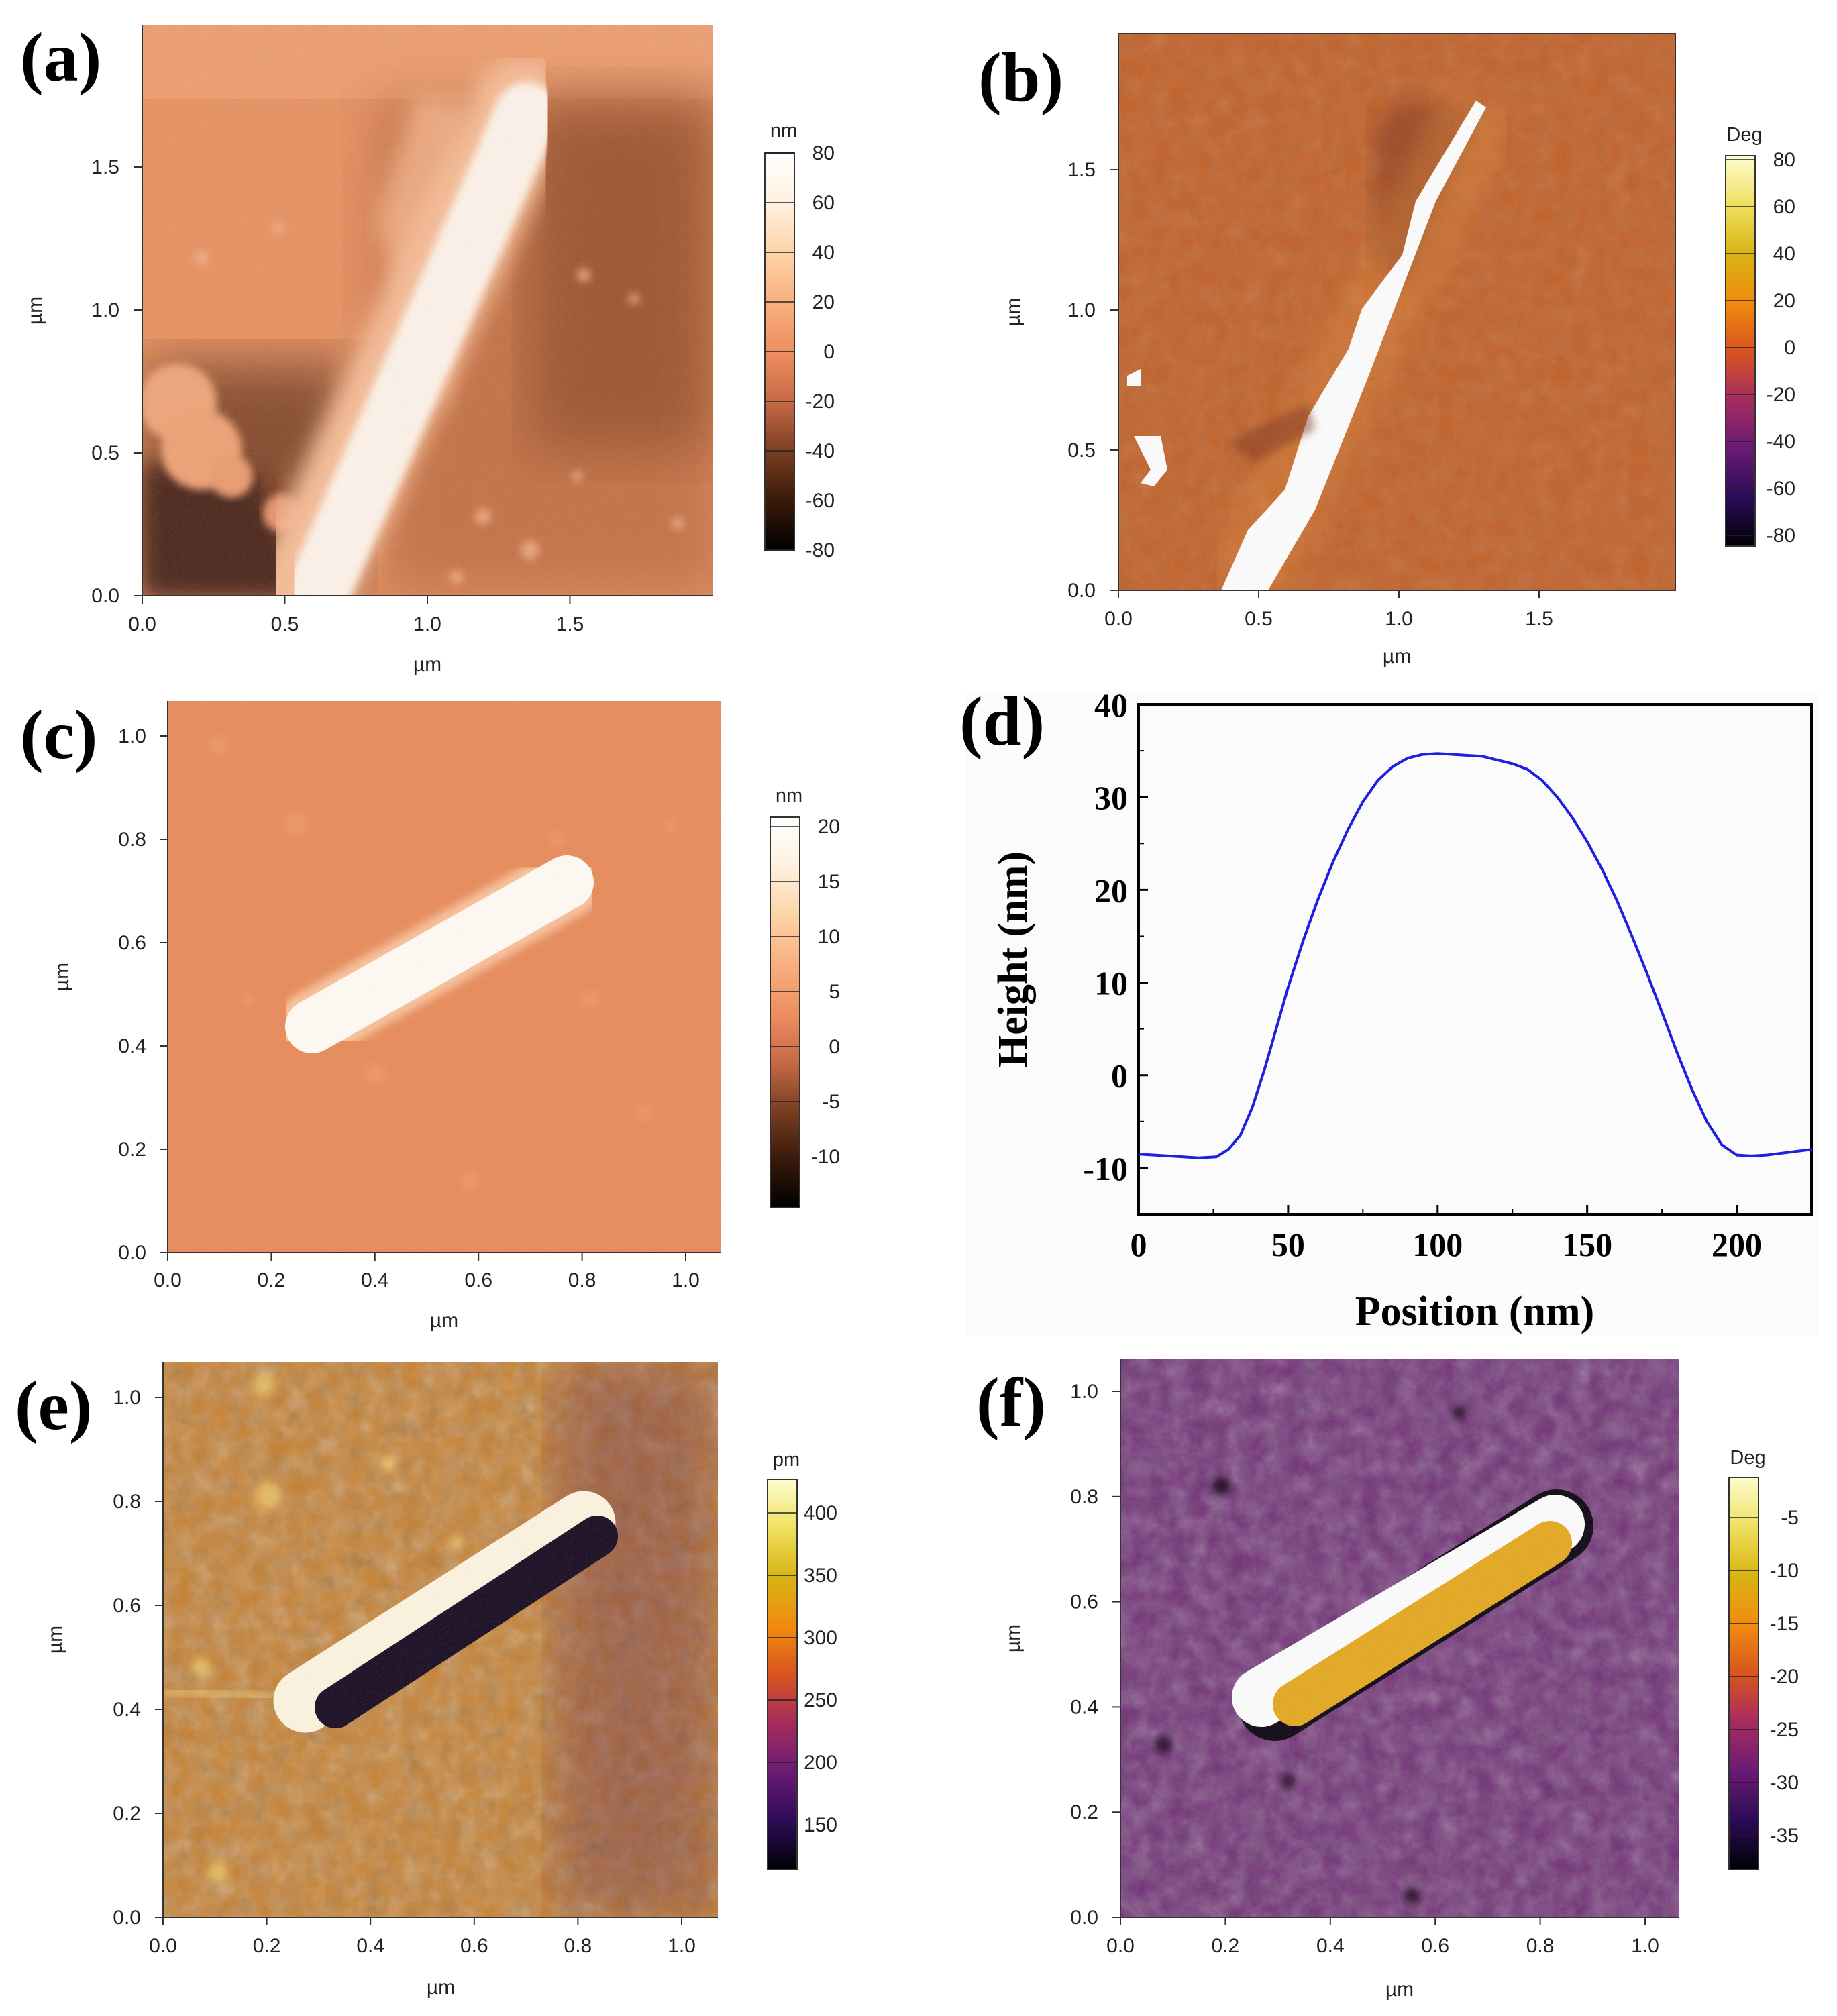 This screenshot has height=2016, width=1837. Describe the element at coordinates (1111, 890) in the screenshot. I see `y-tick-label: 20` at that location.